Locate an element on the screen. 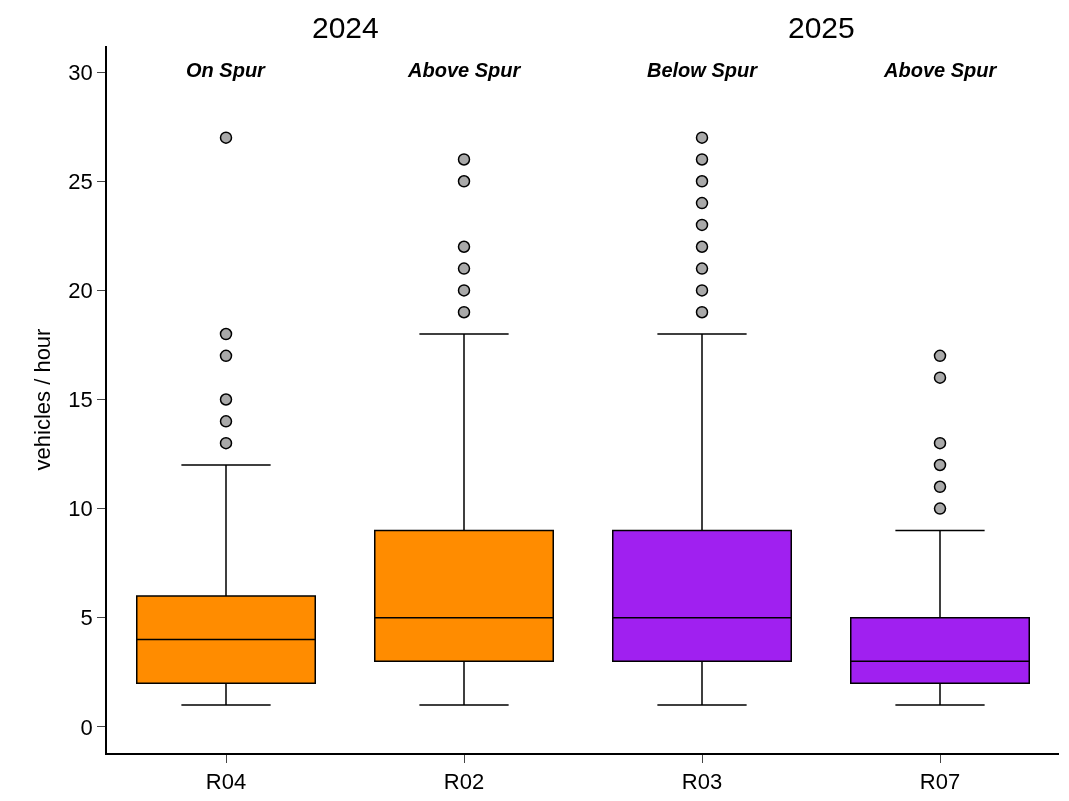  y-tick-label: 15 is located at coordinates (80, 400).